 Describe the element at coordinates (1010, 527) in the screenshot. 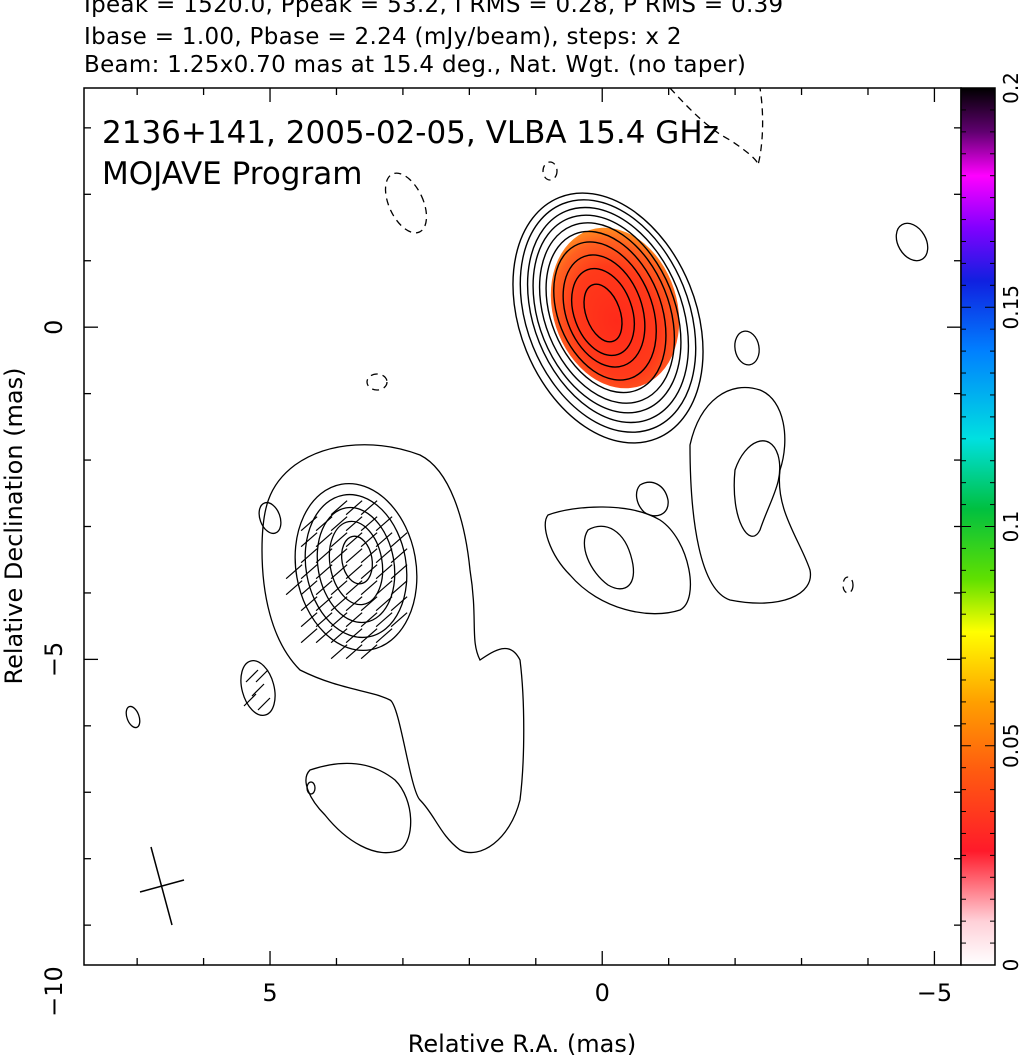

I see `colorbar-tick-label: 0.1` at that location.